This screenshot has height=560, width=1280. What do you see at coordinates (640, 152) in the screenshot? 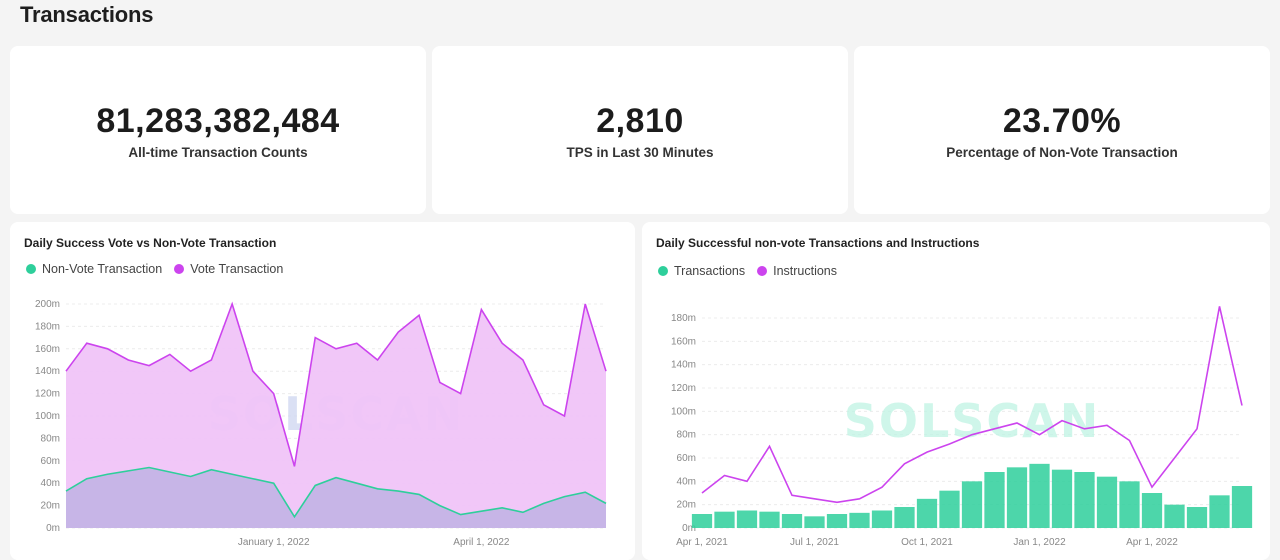
I see `tps-label: TPS in Last 30 Minutes` at bounding box center [640, 152].